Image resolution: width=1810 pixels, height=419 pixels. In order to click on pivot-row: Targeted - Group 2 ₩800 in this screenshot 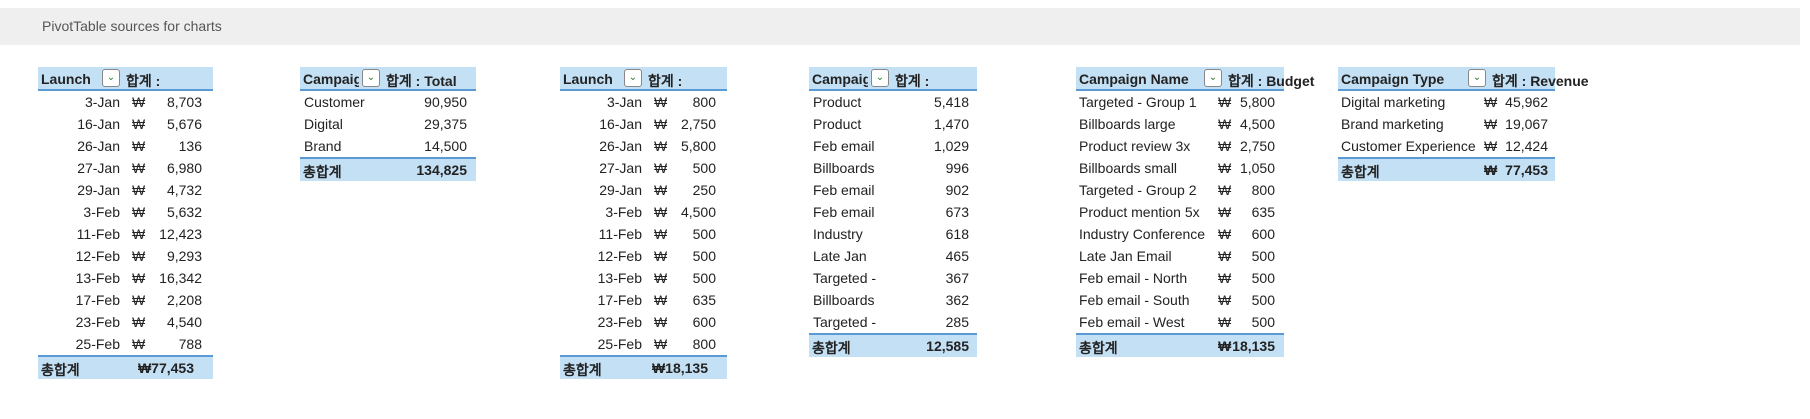, I will do `click(1180, 190)`.